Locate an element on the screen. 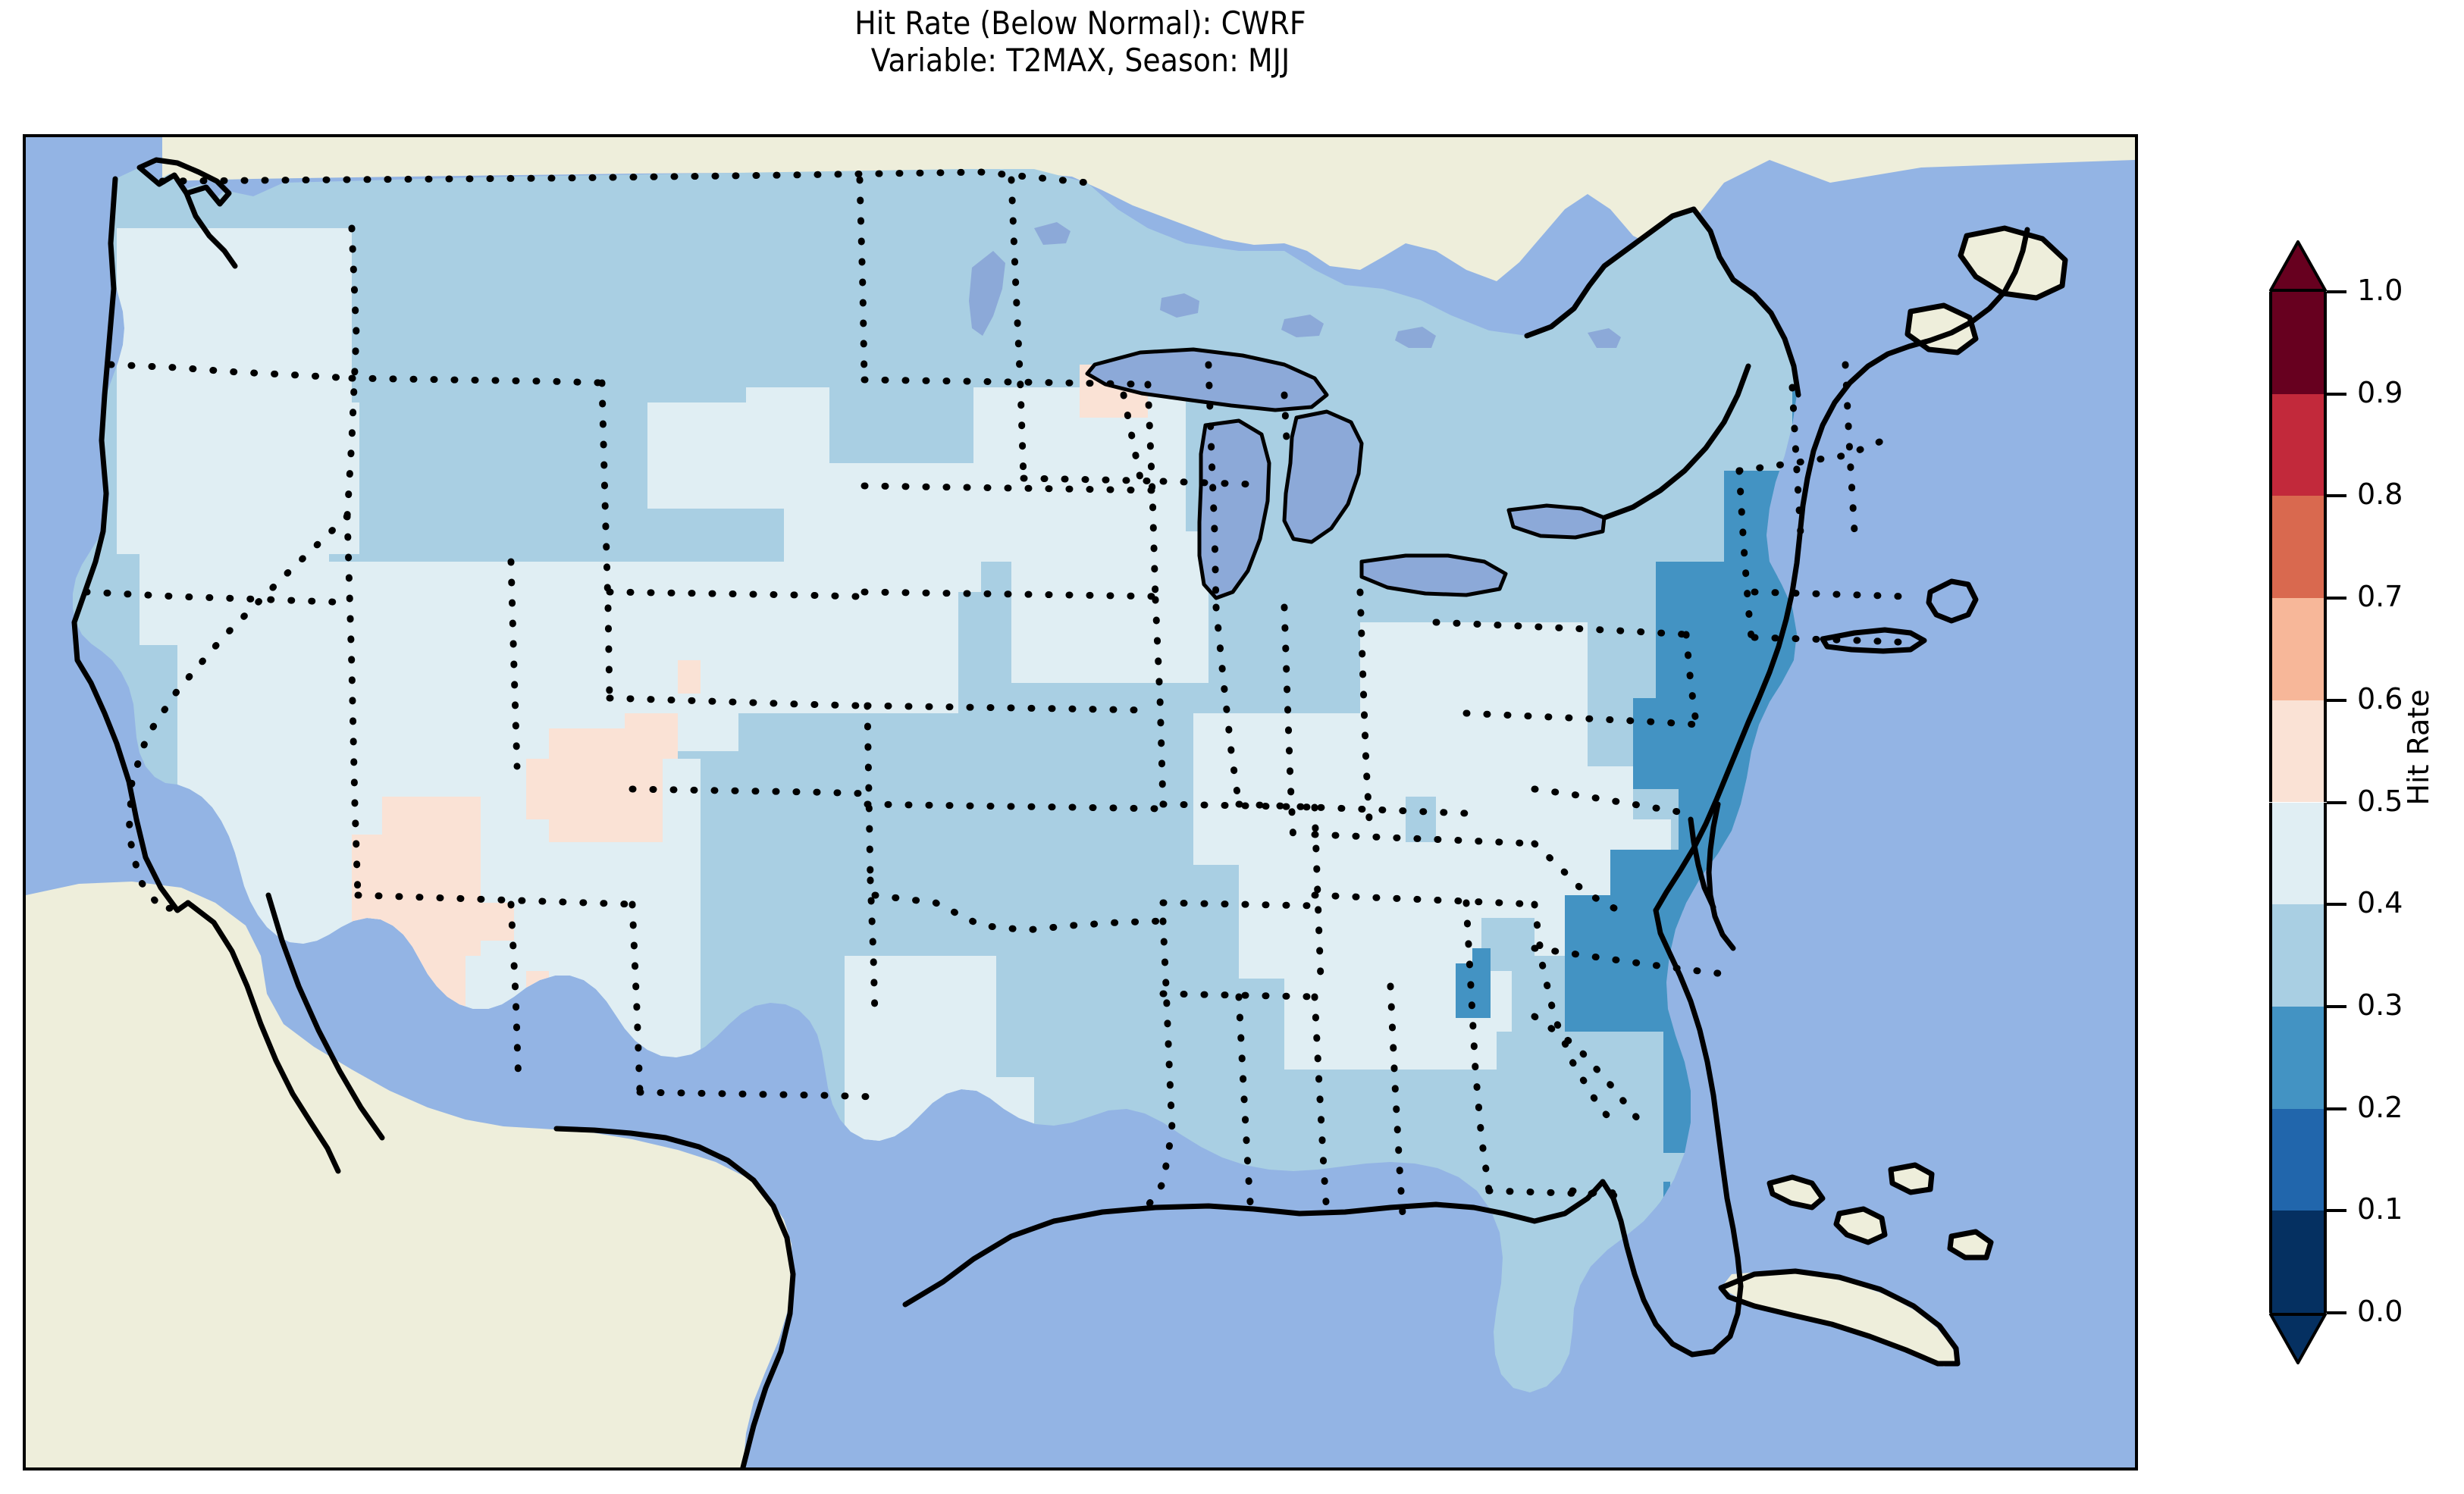 The height and width of the screenshot is (1494, 2464). title-line-1: Hit Rate (Below Normal): CWRF is located at coordinates (1080, 23).